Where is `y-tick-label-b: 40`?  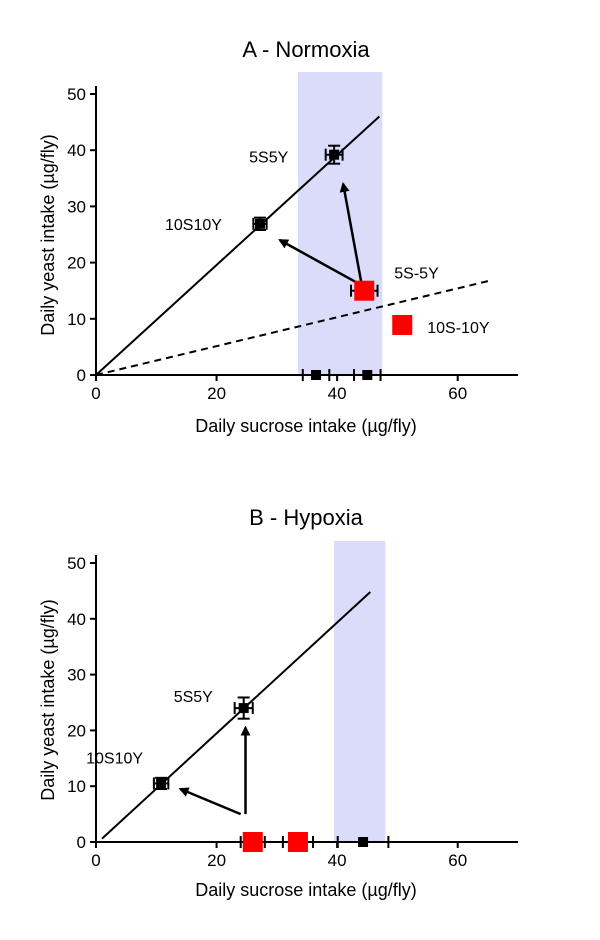 y-tick-label-b: 40 is located at coordinates (76, 619).